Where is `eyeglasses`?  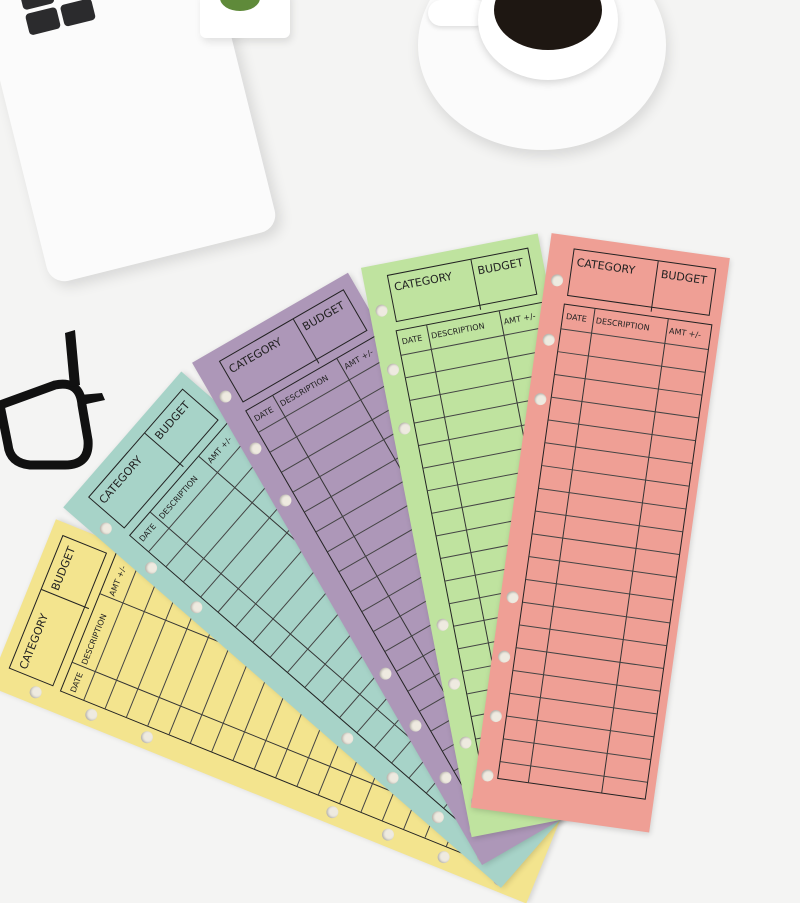 eyeglasses is located at coordinates (52, 400).